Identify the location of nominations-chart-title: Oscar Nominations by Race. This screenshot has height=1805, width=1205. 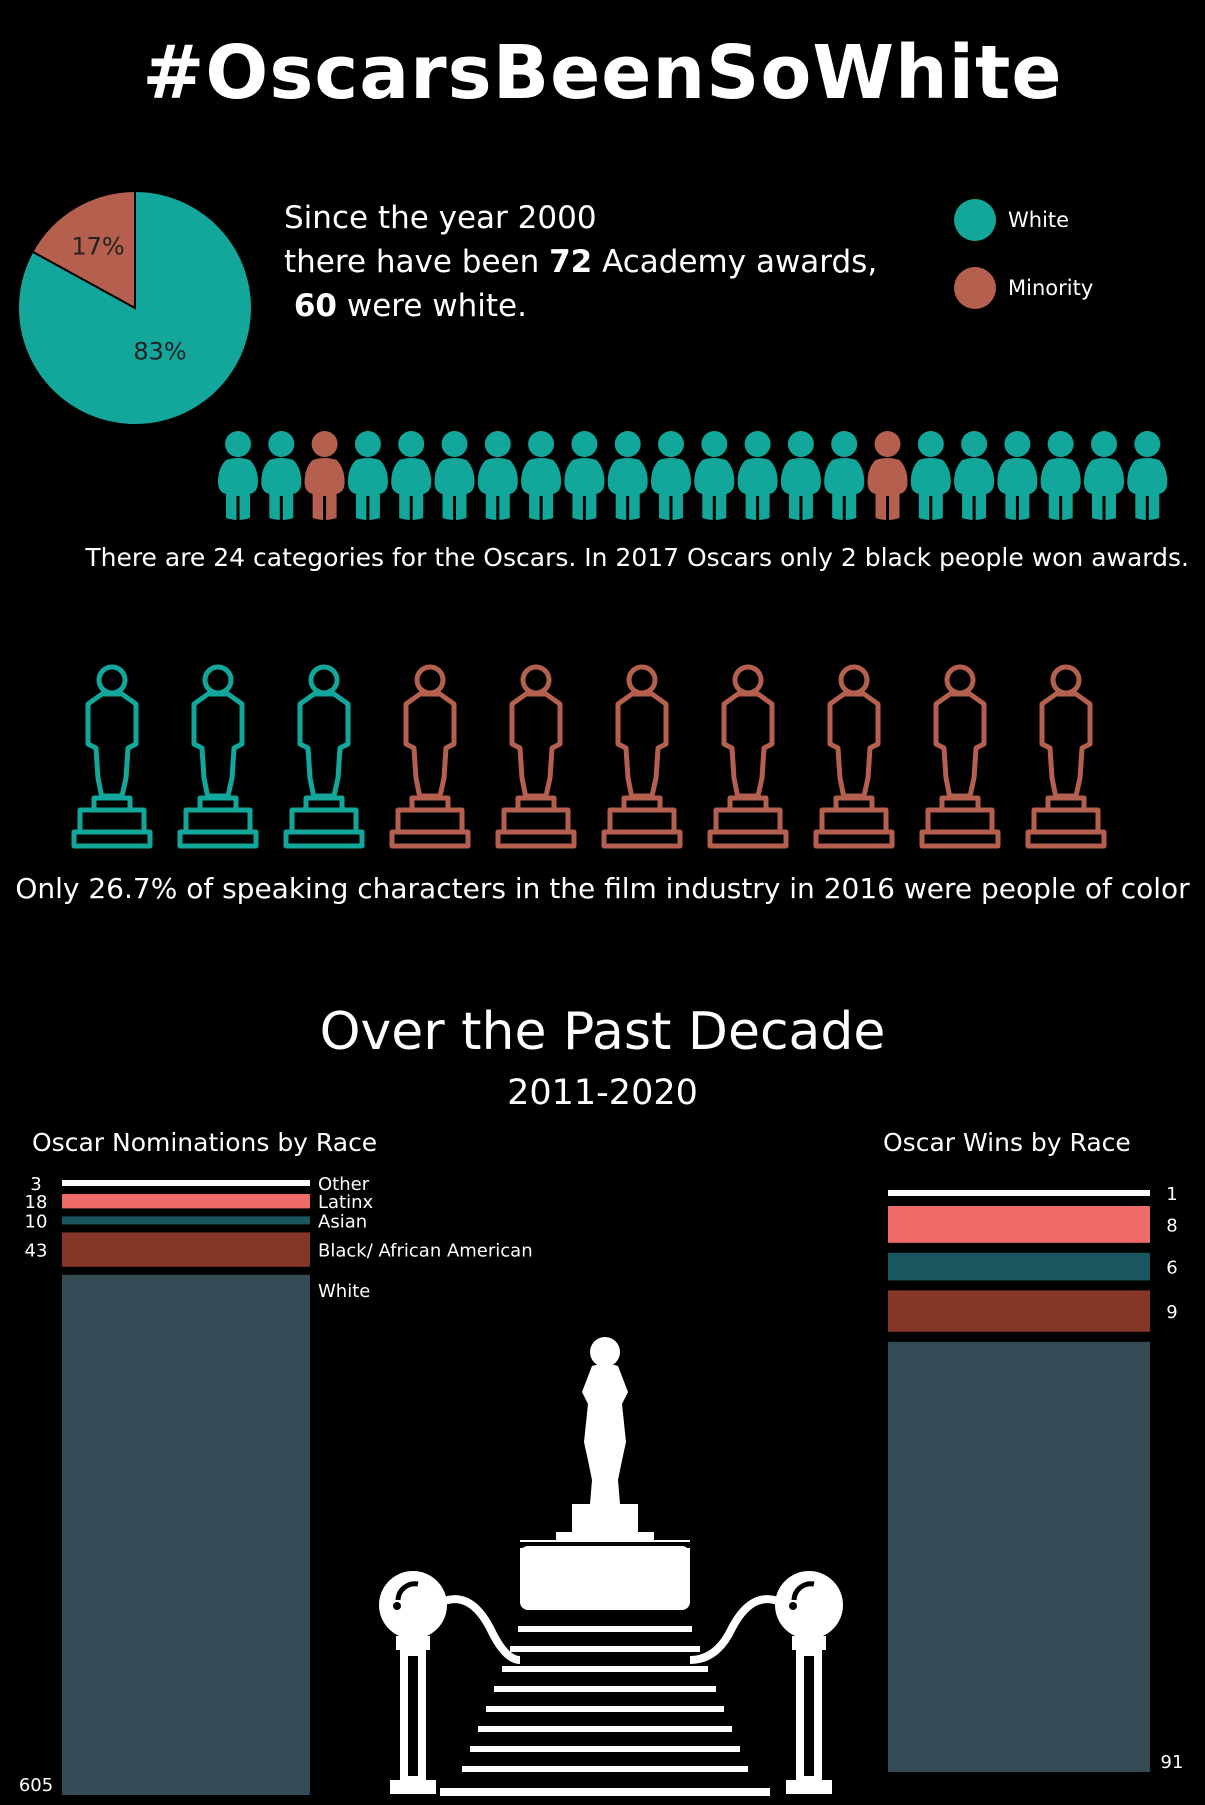
(205, 1142).